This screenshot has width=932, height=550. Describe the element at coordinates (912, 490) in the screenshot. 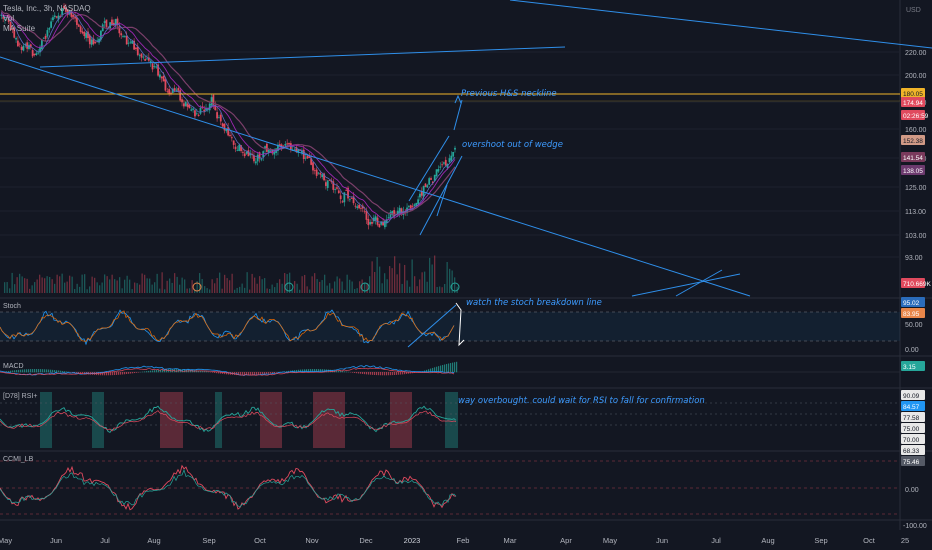

I see `ccmi-tick-label: 0.00` at that location.